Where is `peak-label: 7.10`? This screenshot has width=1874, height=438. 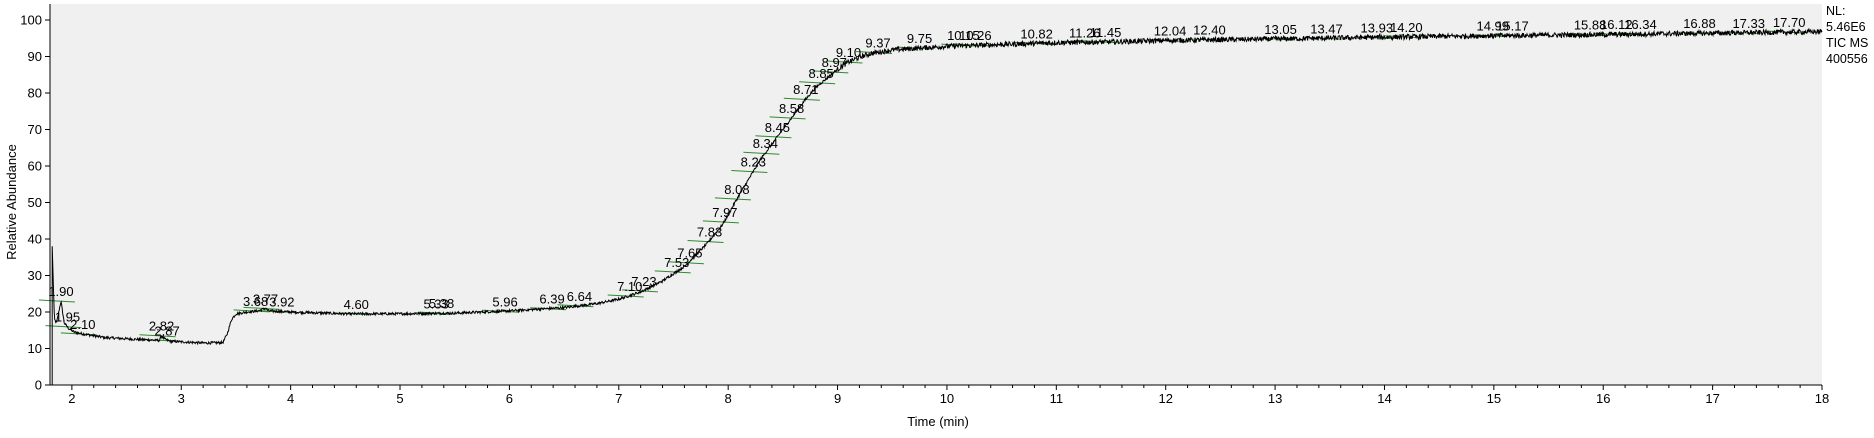 peak-label: 7.10 is located at coordinates (629, 286).